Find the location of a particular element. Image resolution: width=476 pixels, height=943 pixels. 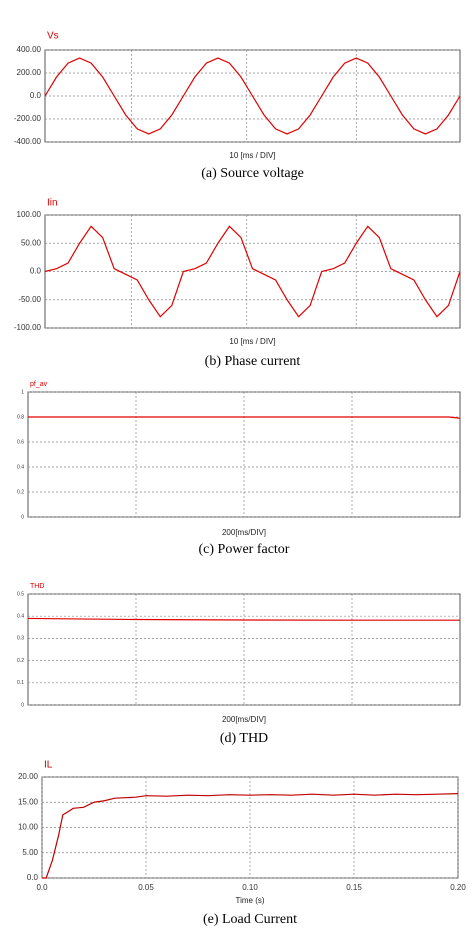

series-name: pf_av is located at coordinates (39, 384).